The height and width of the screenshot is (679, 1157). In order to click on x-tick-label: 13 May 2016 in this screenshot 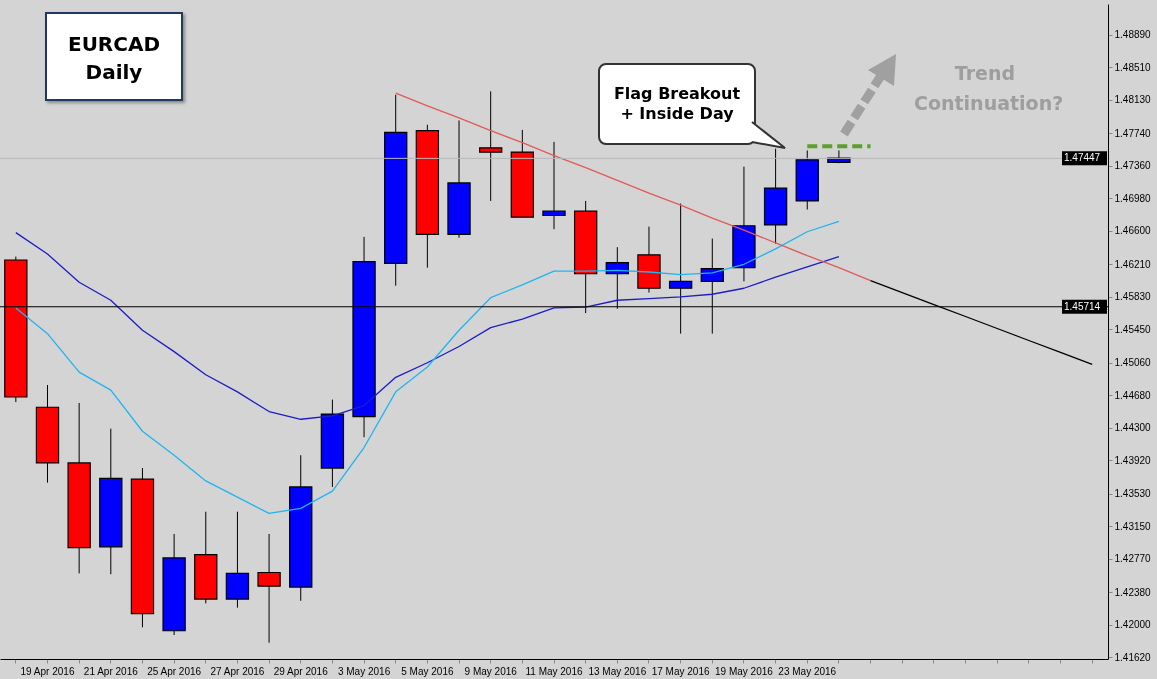, I will do `click(617, 671)`.